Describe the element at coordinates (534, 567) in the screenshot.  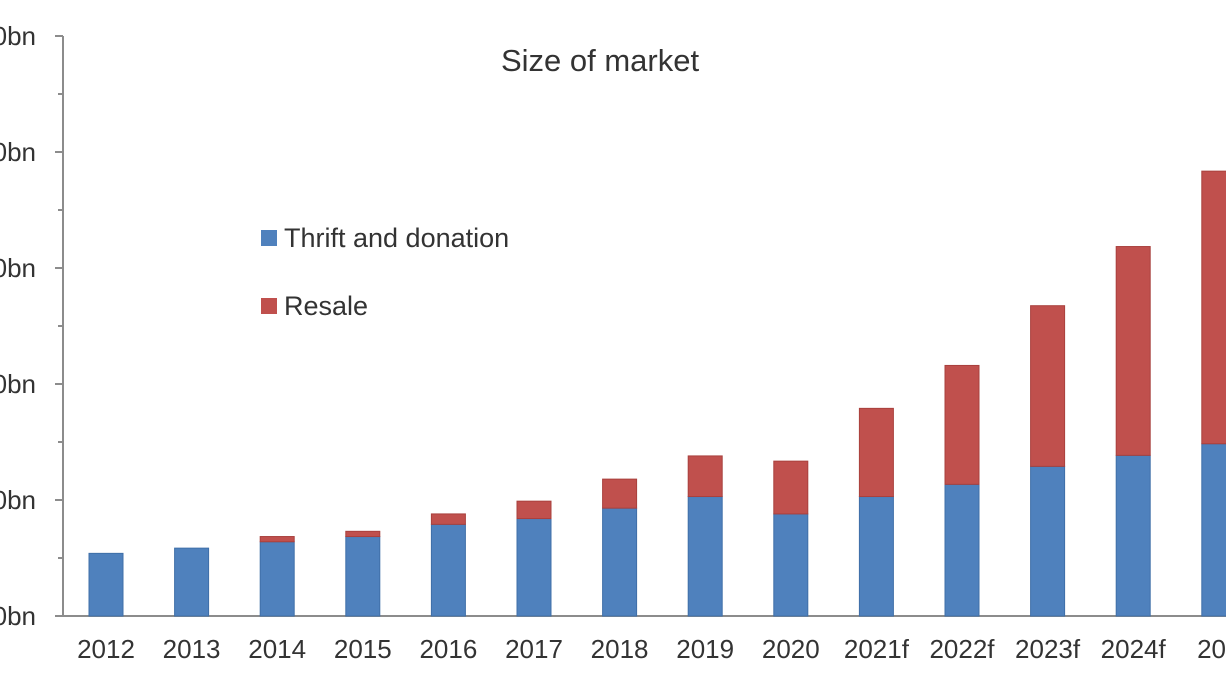
I see `bar-thrift-2017` at that location.